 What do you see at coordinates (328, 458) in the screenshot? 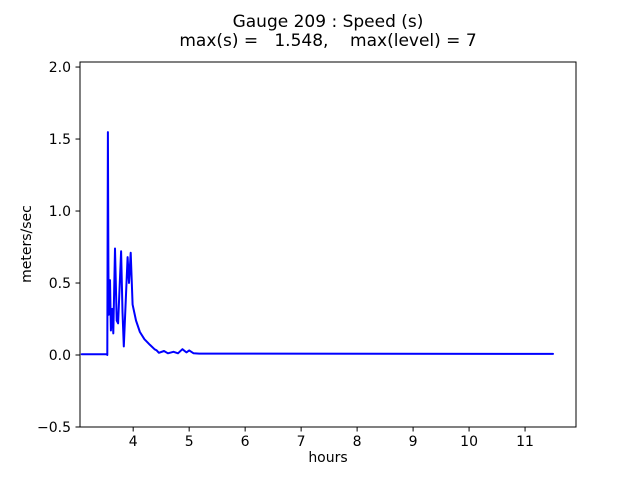
I see `x-axis-label: hours` at bounding box center [328, 458].